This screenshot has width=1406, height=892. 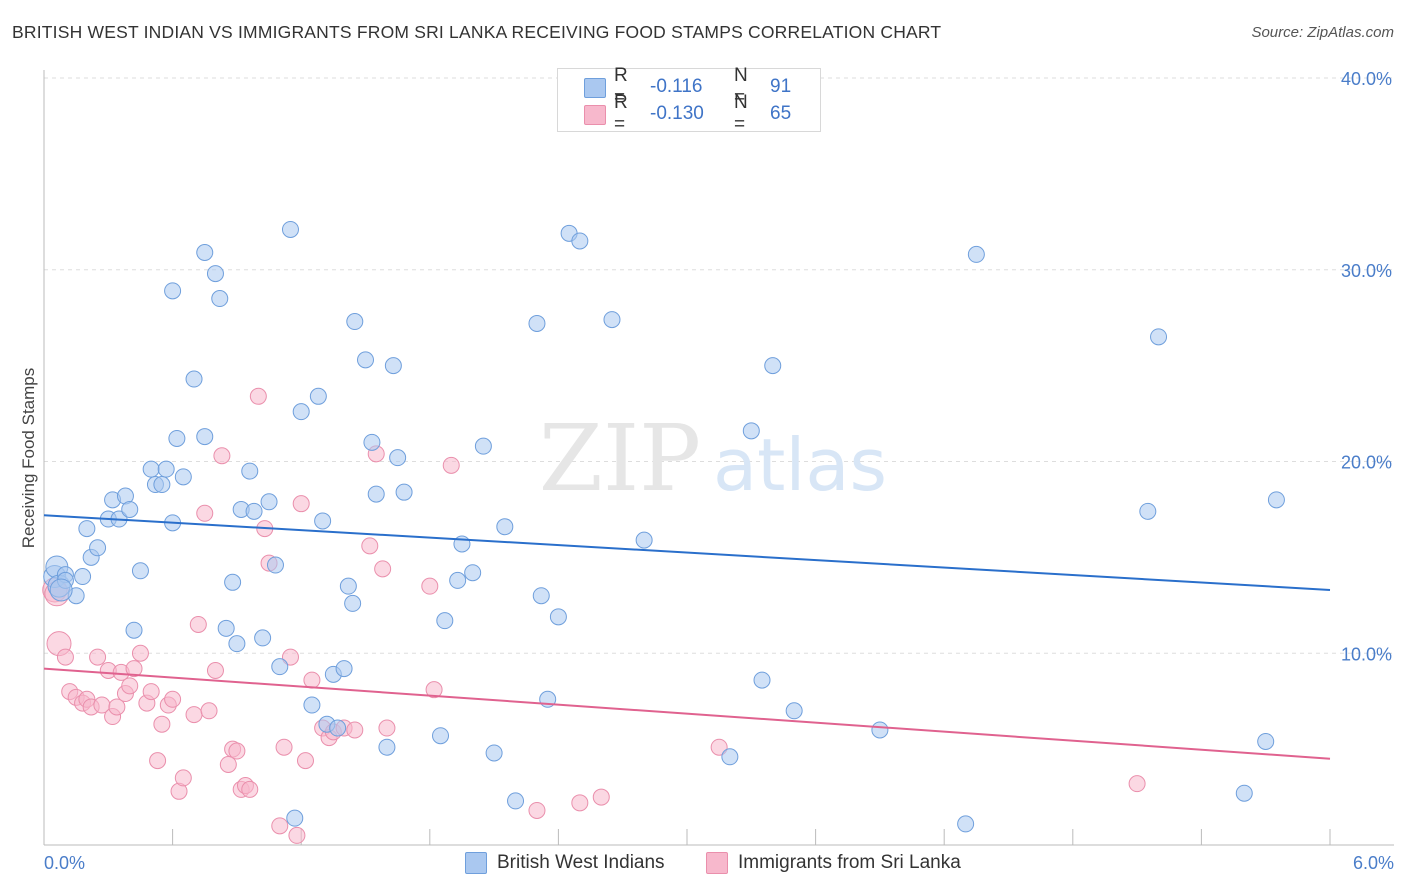 I want to click on y-tick-label: 30.0%, so click(x=1366, y=271).